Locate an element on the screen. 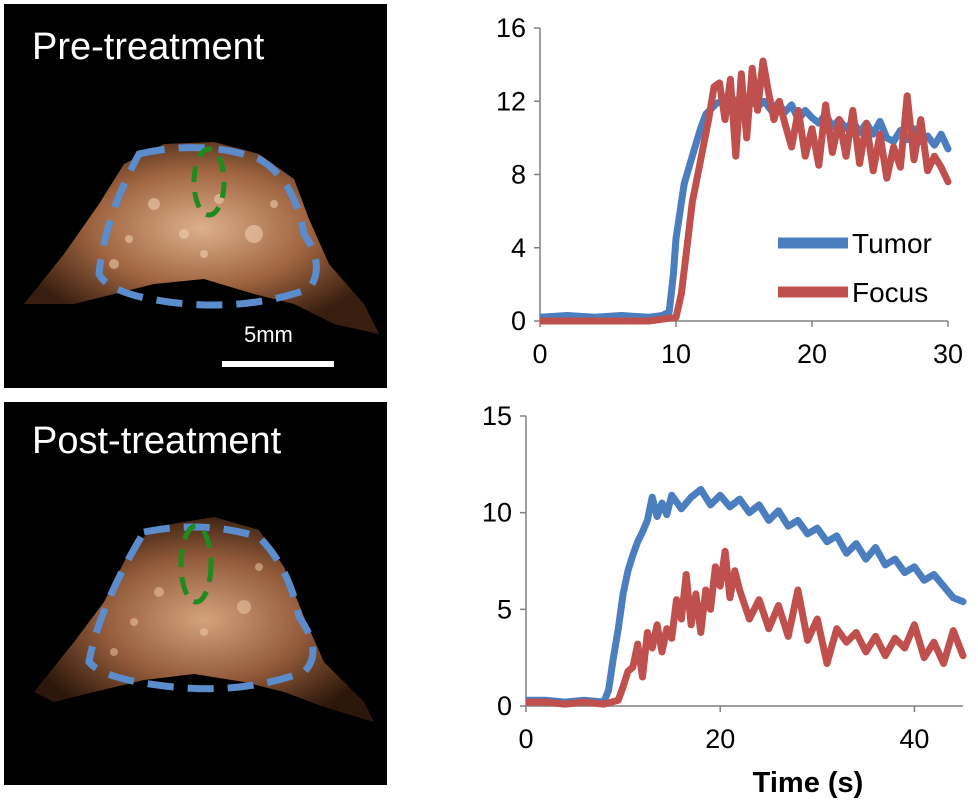 The image size is (978, 807). tissue-region is located at coordinates (204, 619).